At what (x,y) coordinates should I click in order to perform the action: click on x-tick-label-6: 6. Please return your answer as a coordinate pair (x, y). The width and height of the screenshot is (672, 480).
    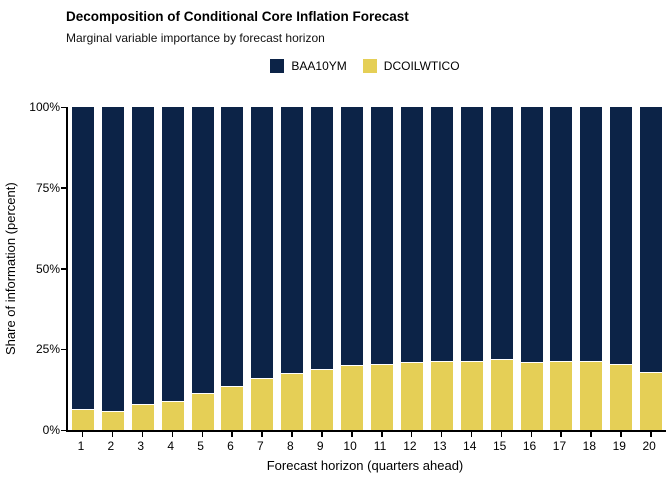
    Looking at the image, I should click on (230, 446).